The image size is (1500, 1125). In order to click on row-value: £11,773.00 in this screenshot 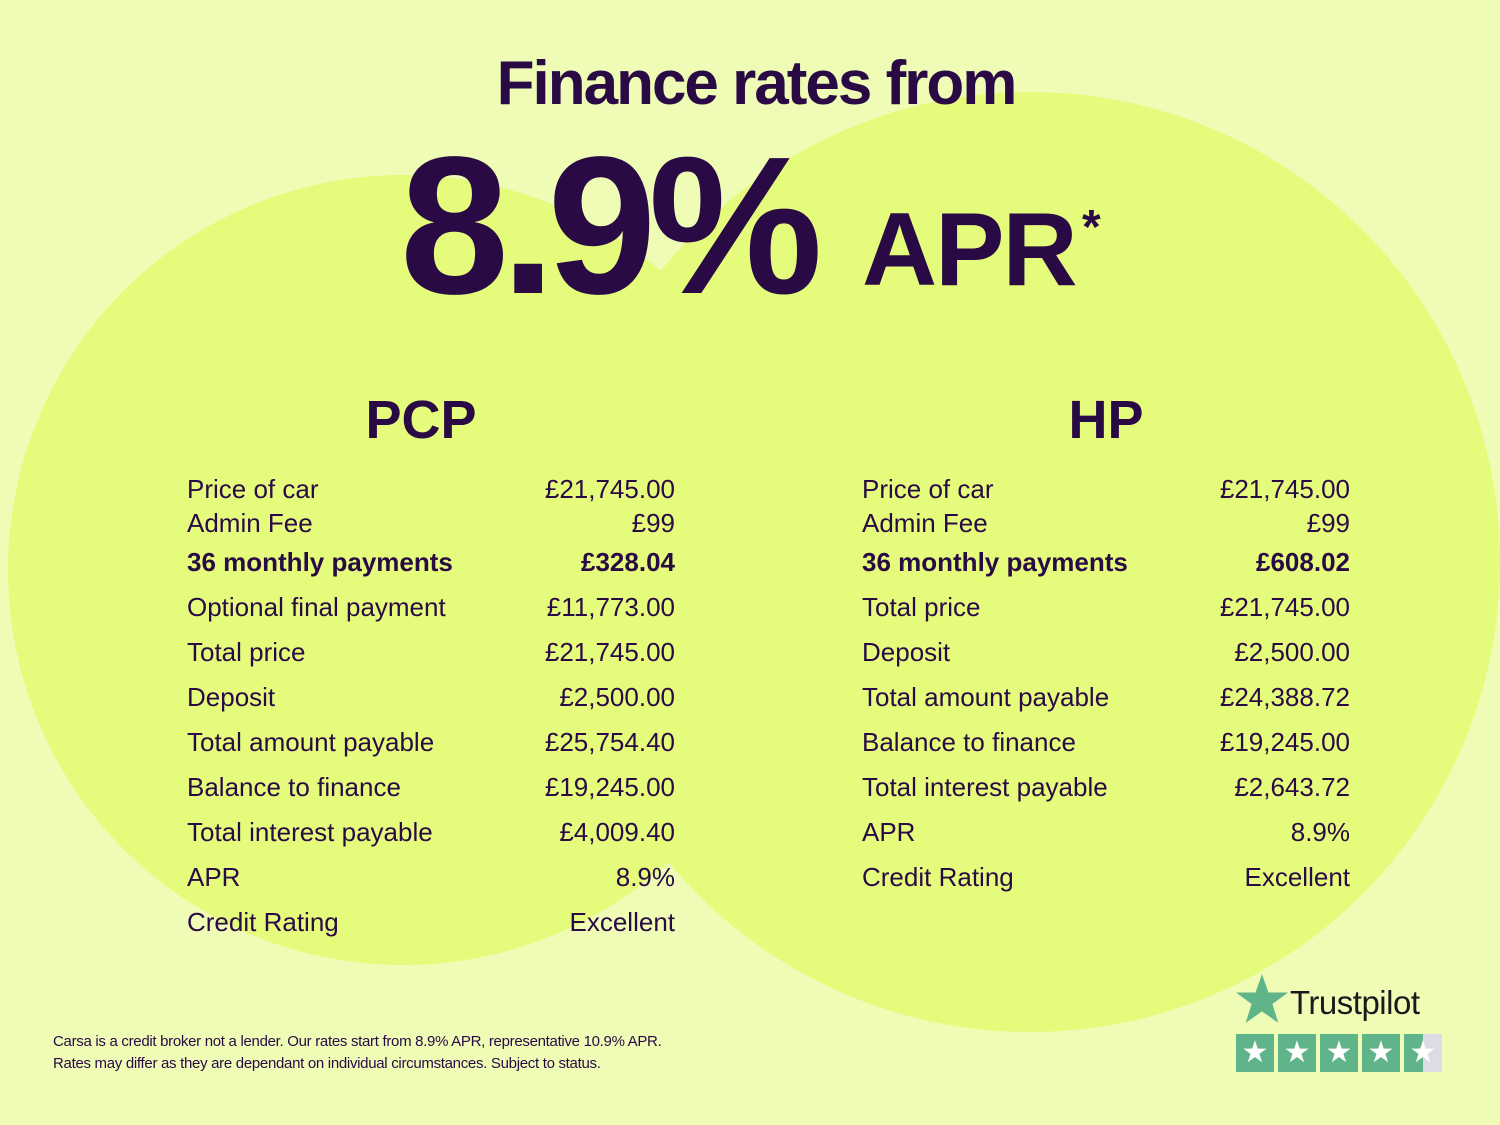, I will do `click(610, 607)`.